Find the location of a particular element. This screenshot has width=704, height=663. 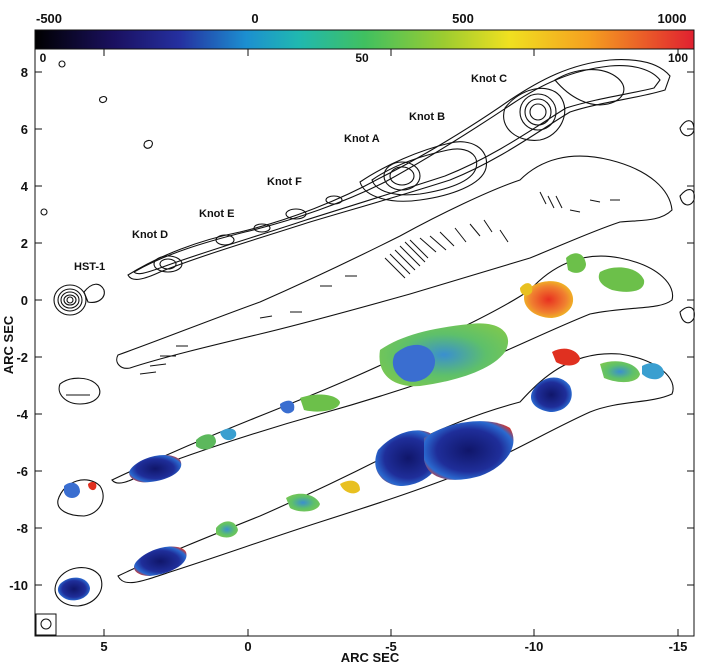

colorbar-bottom-tick: 0 is located at coordinates (43, 58).